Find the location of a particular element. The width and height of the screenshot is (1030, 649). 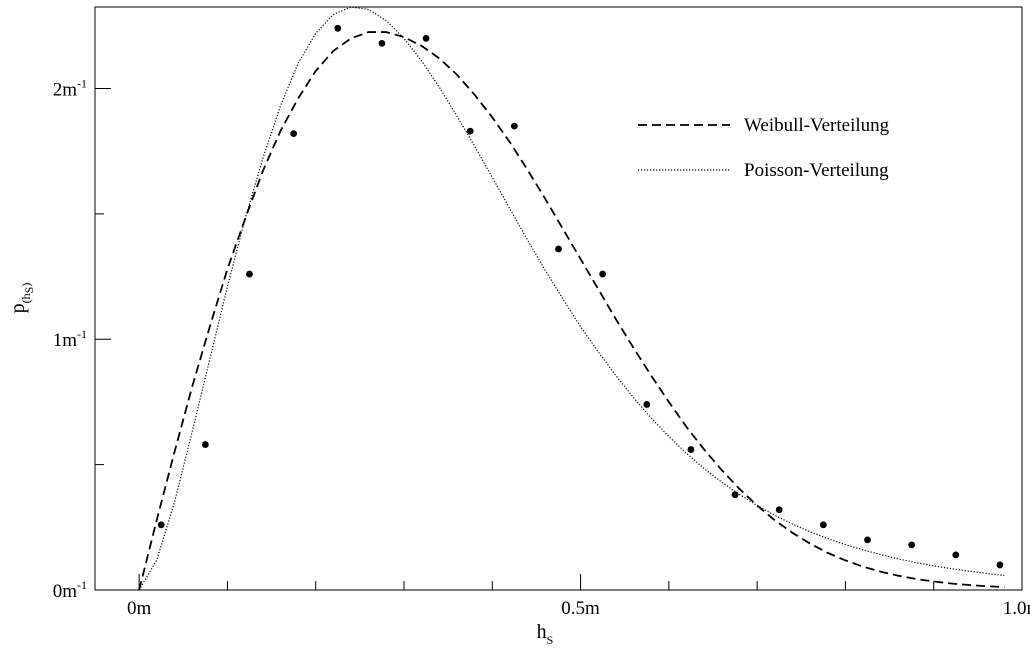

y-tick-label: 1m-1 is located at coordinates (70, 339).